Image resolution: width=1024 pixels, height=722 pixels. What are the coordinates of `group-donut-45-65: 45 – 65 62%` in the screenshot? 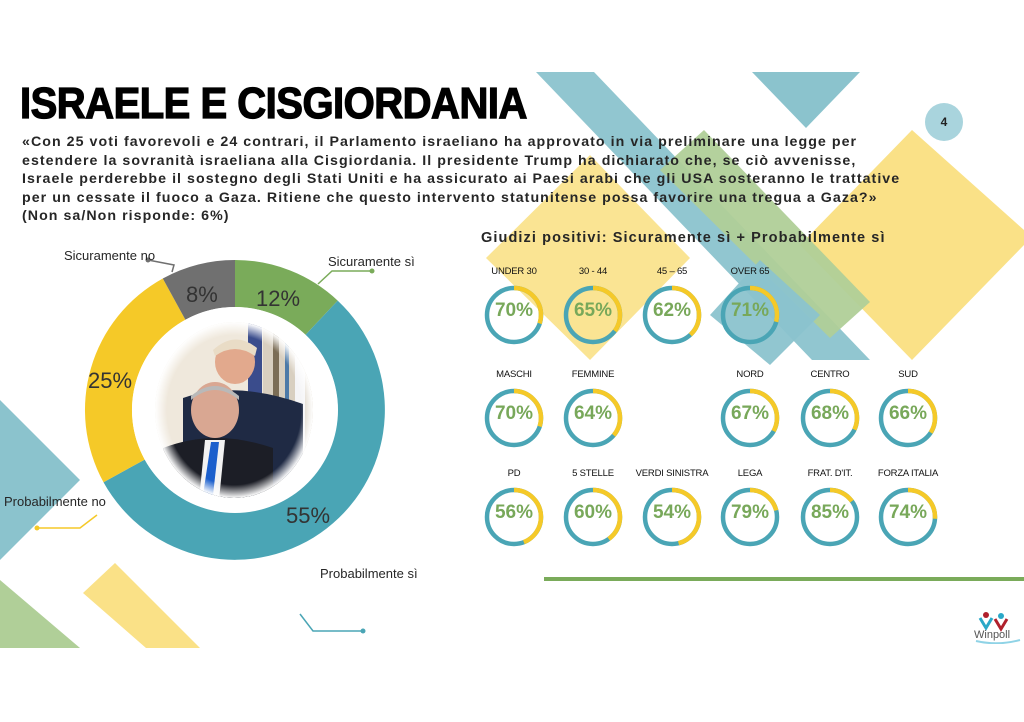 It's located at (672, 306).